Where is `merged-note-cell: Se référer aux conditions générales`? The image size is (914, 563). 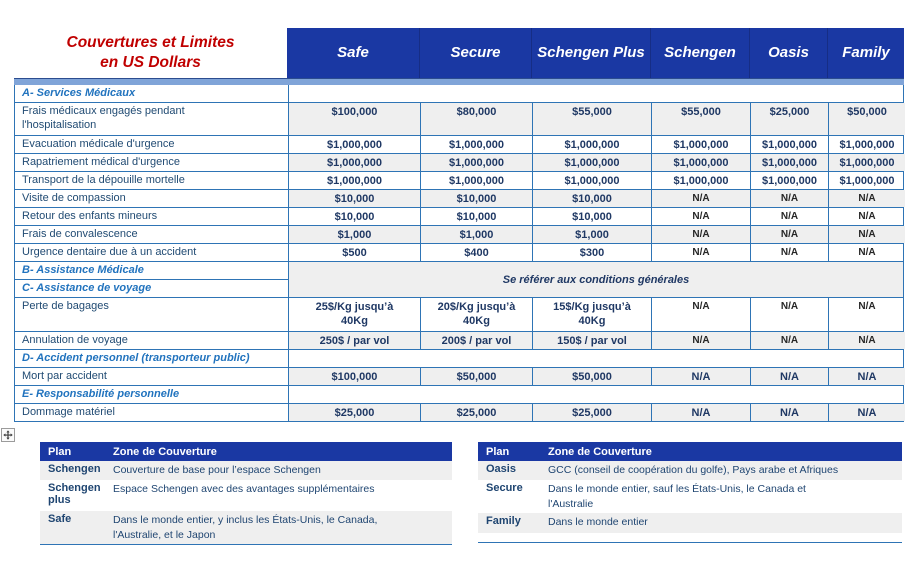
merged-note-cell: Se référer aux conditions générales is located at coordinates (595, 279).